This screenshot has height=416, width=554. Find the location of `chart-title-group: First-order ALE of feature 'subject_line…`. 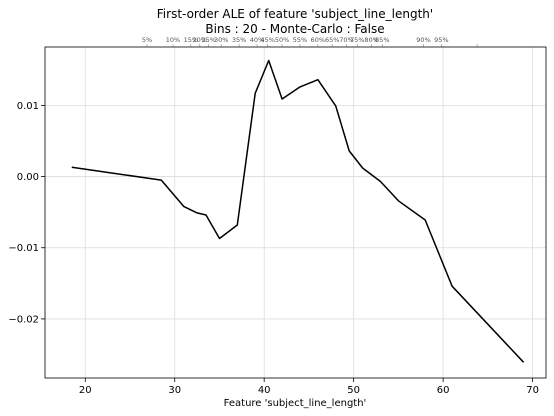

chart-title-group: First-order ALE of feature 'subject_line… is located at coordinates (295, 21).